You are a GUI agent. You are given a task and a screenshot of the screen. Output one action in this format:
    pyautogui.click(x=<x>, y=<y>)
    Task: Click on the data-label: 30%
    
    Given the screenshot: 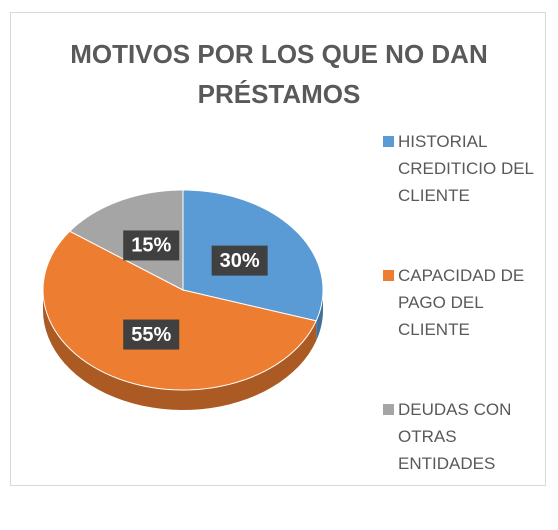 What is the action you would take?
    pyautogui.click(x=240, y=261)
    